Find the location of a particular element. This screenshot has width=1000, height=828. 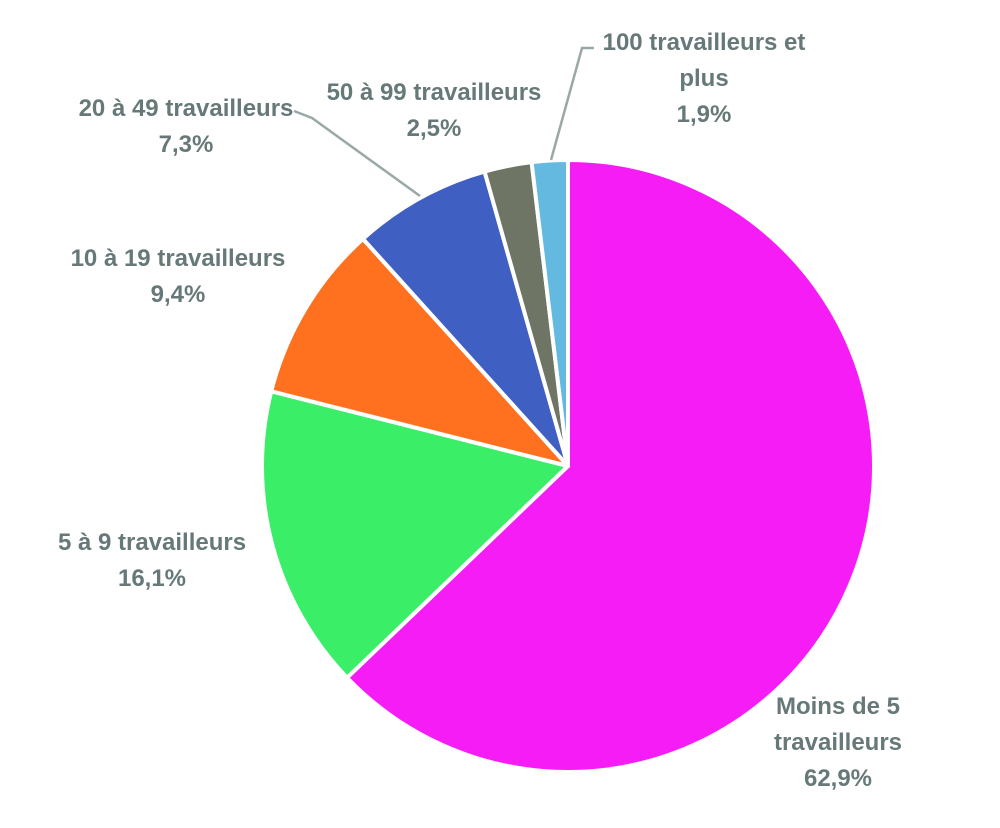

slice-value-label: 9,4% is located at coordinates (178, 294).